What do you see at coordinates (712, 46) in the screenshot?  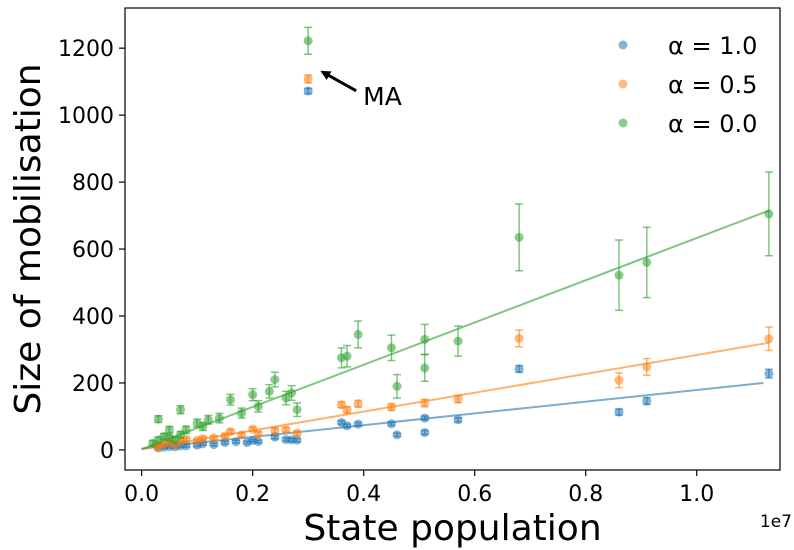 I see `legend-label-series-0: α = 1.0` at bounding box center [712, 46].